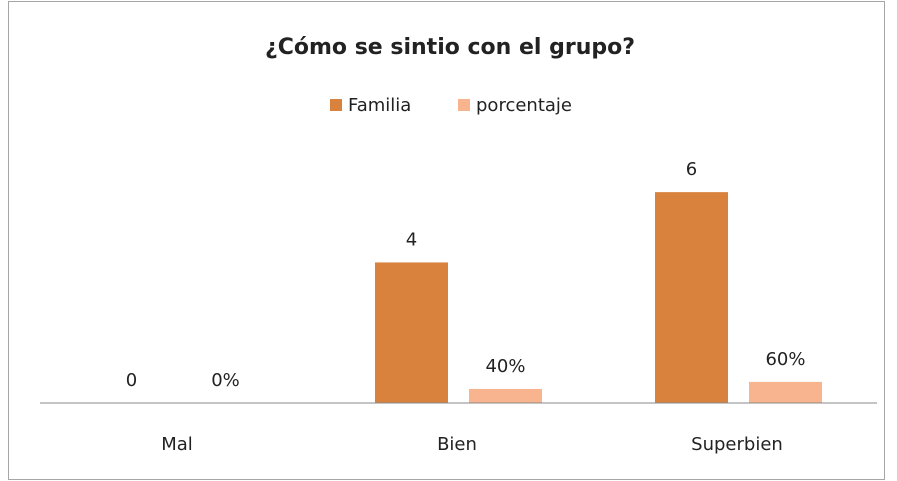 This screenshot has height=481, width=897. I want to click on x-tick-label: Bien, so click(457, 444).